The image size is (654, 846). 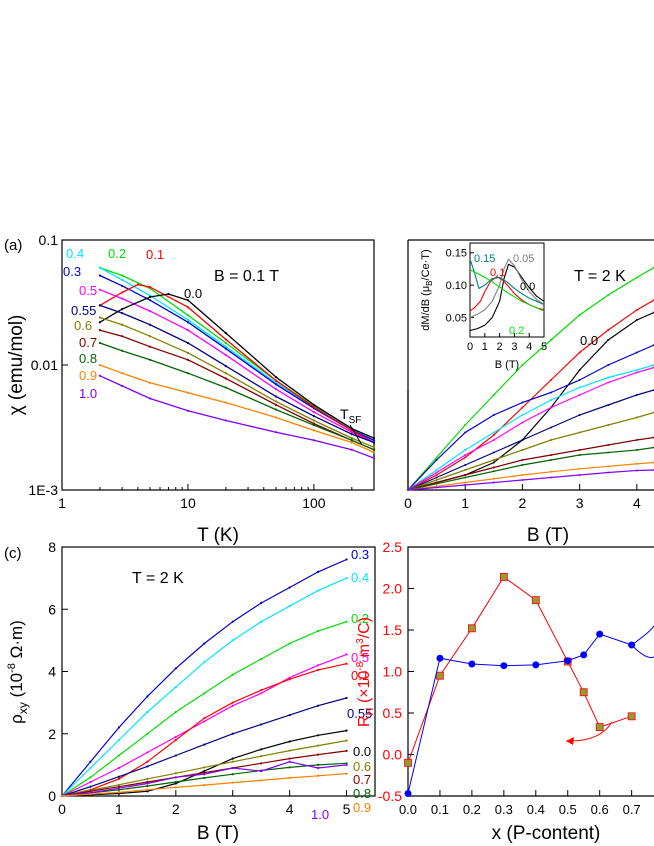 I want to click on panel-d-ytick-label-3: 1.0, so click(x=393, y=672).